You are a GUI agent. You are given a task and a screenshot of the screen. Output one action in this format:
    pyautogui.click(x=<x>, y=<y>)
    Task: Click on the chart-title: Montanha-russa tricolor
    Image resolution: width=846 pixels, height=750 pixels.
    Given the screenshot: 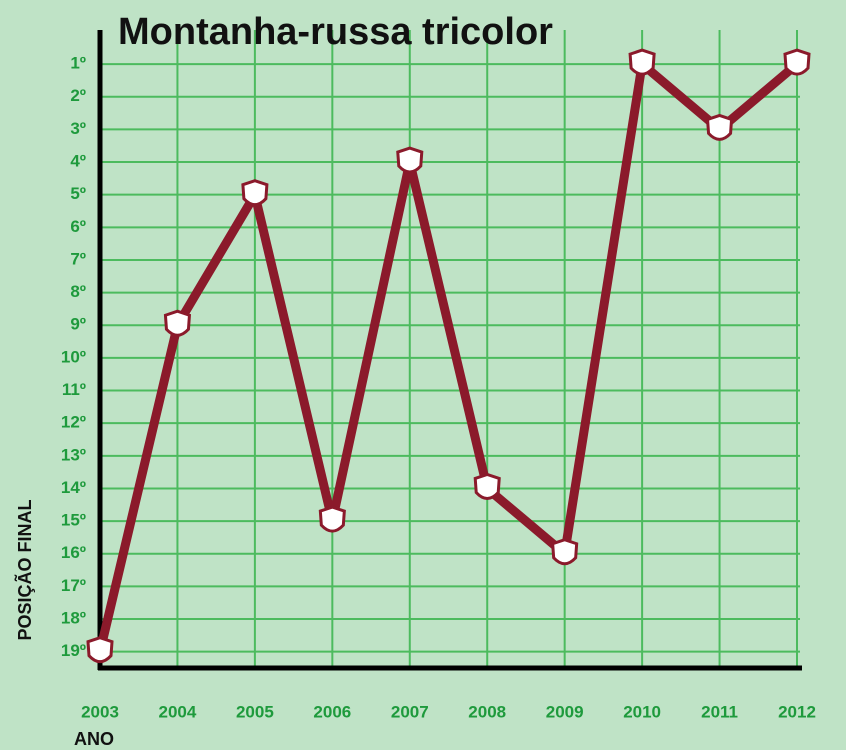 What is the action you would take?
    pyautogui.click(x=335, y=32)
    